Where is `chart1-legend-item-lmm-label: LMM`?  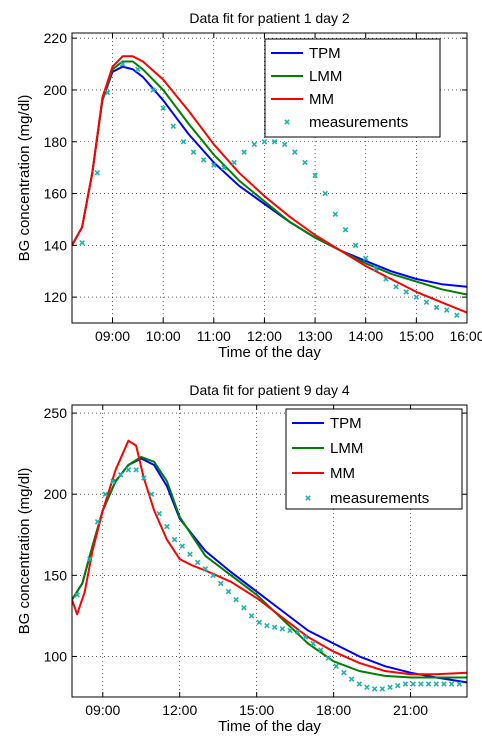
chart1-legend-item-lmm-label: LMM is located at coordinates (325, 76).